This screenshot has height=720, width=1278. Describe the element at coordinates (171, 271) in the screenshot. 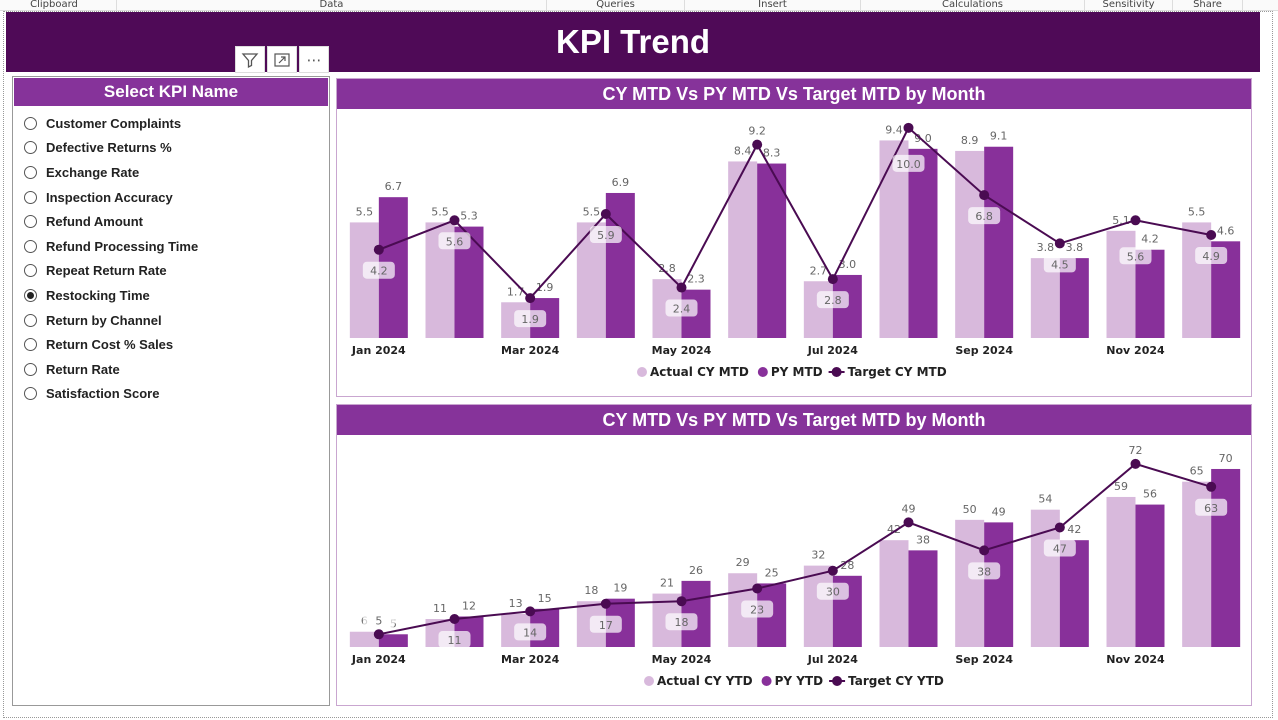

I see `slicer-item: Repeat Return Rate` at that location.